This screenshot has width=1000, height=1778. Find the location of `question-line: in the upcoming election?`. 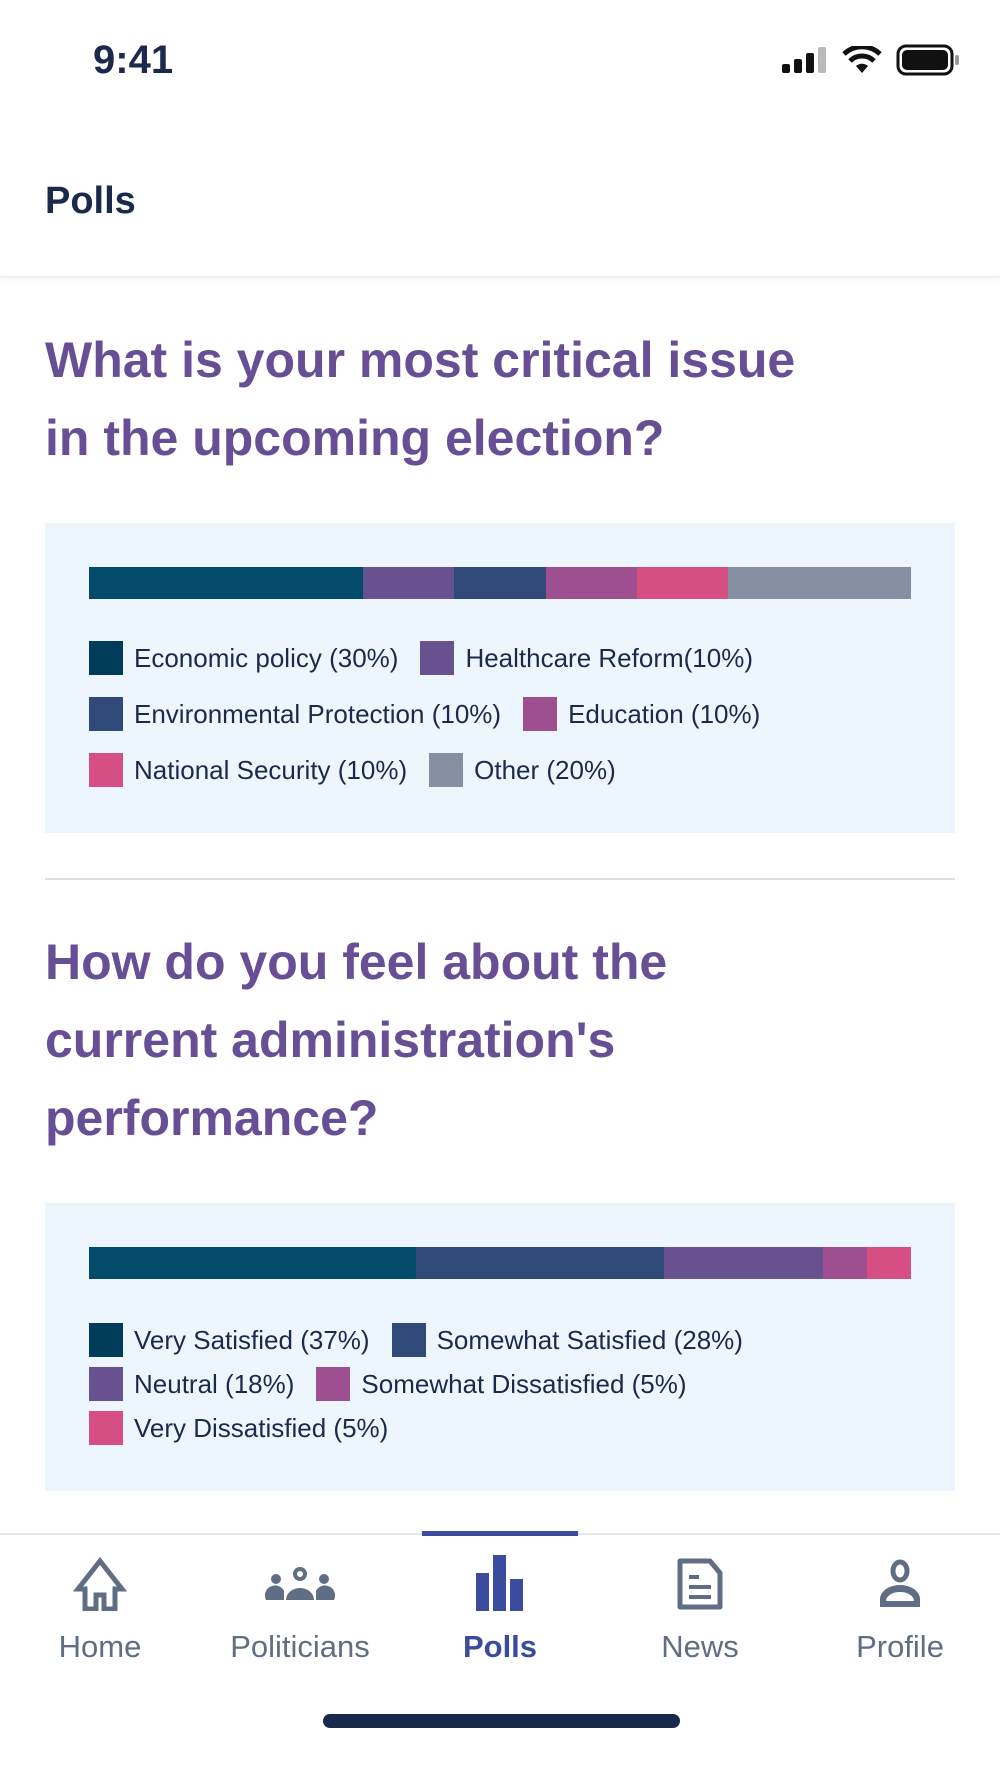

question-line: in the upcoming election? is located at coordinates (355, 438).